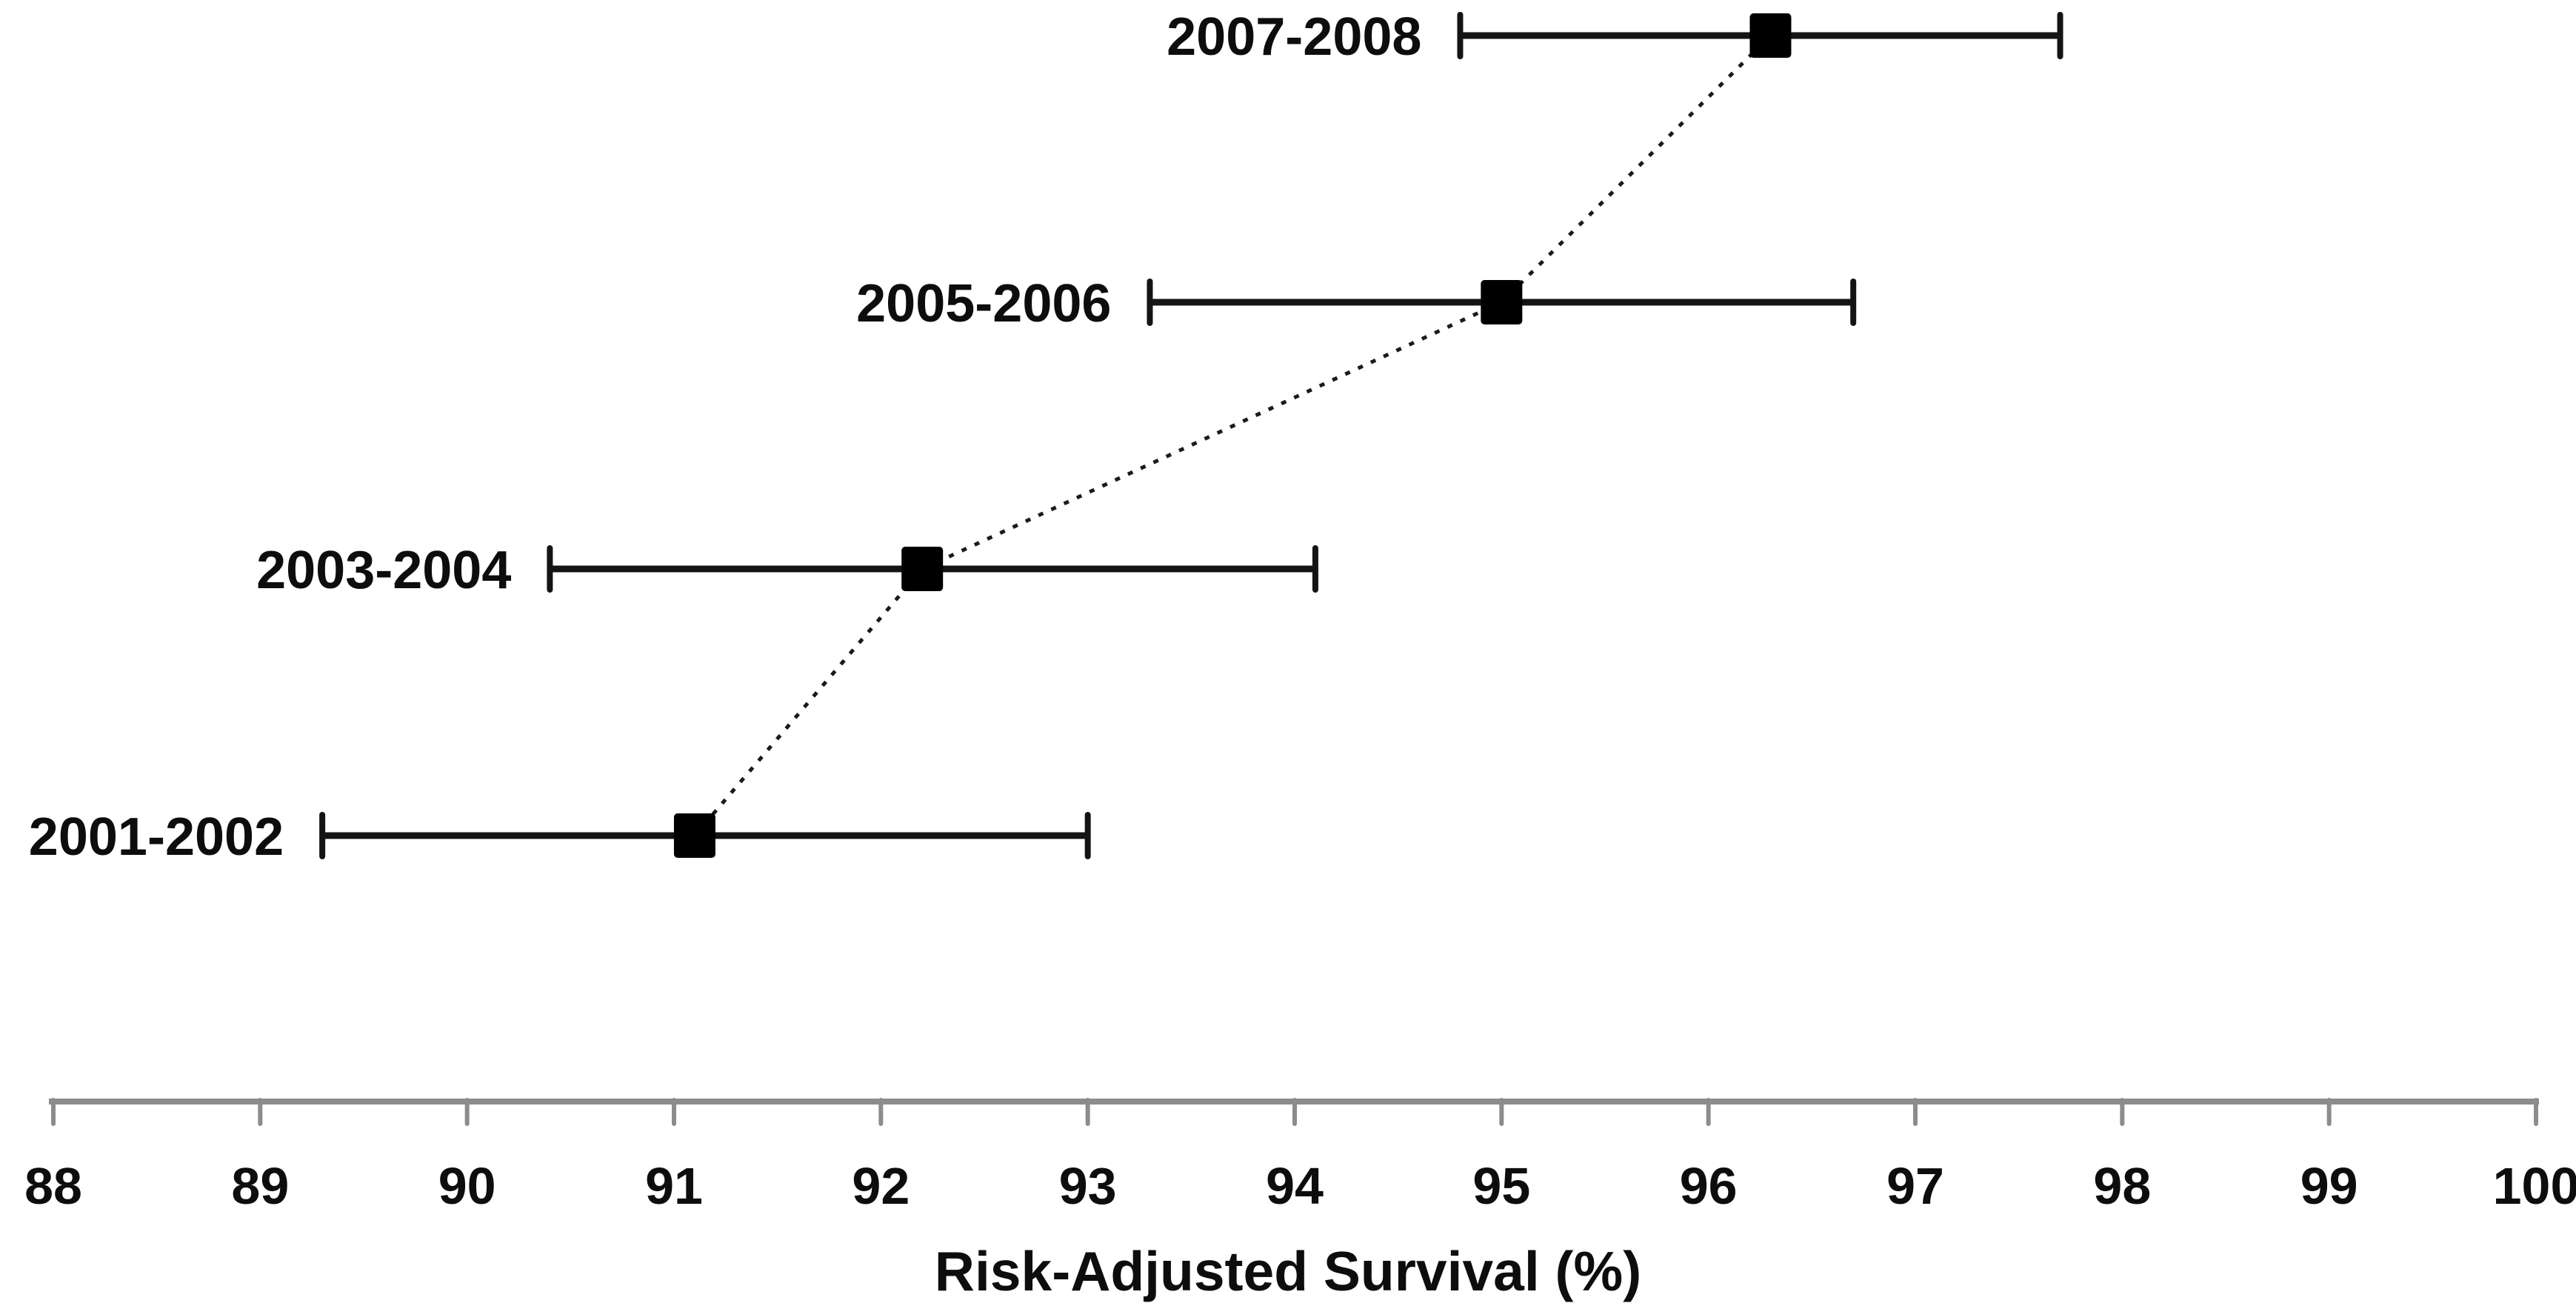  What do you see at coordinates (1915, 1186) in the screenshot?
I see `x-tick-label-97: 97` at bounding box center [1915, 1186].